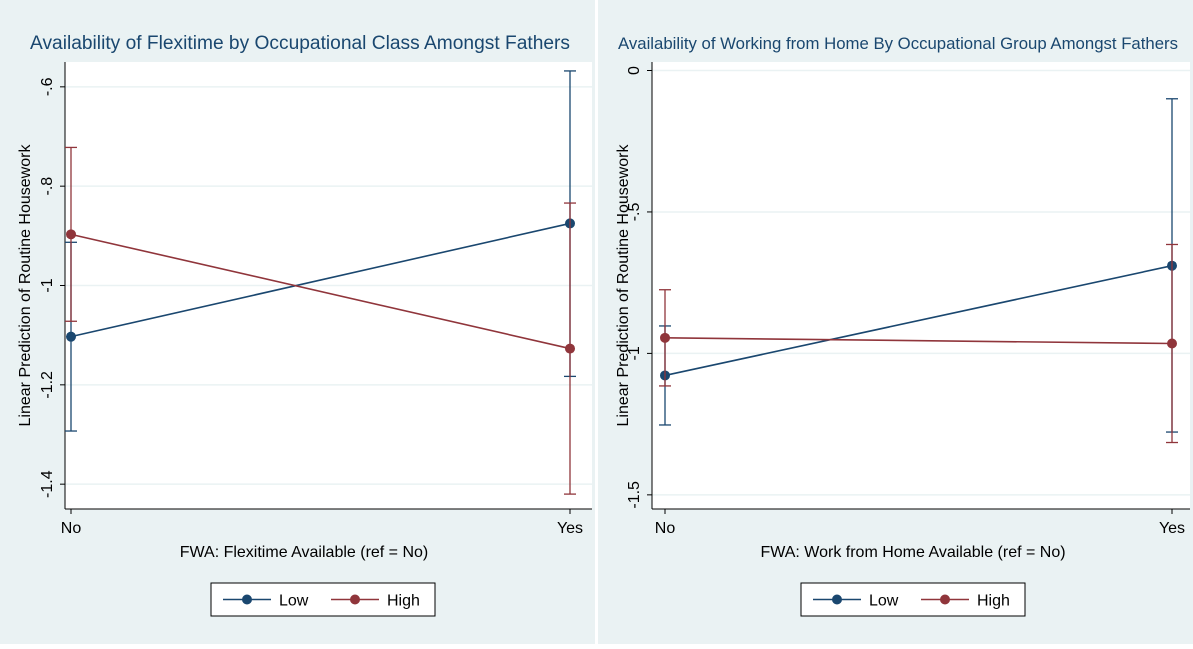  I want to click on y-tick-label: -1.5, so click(634, 495).